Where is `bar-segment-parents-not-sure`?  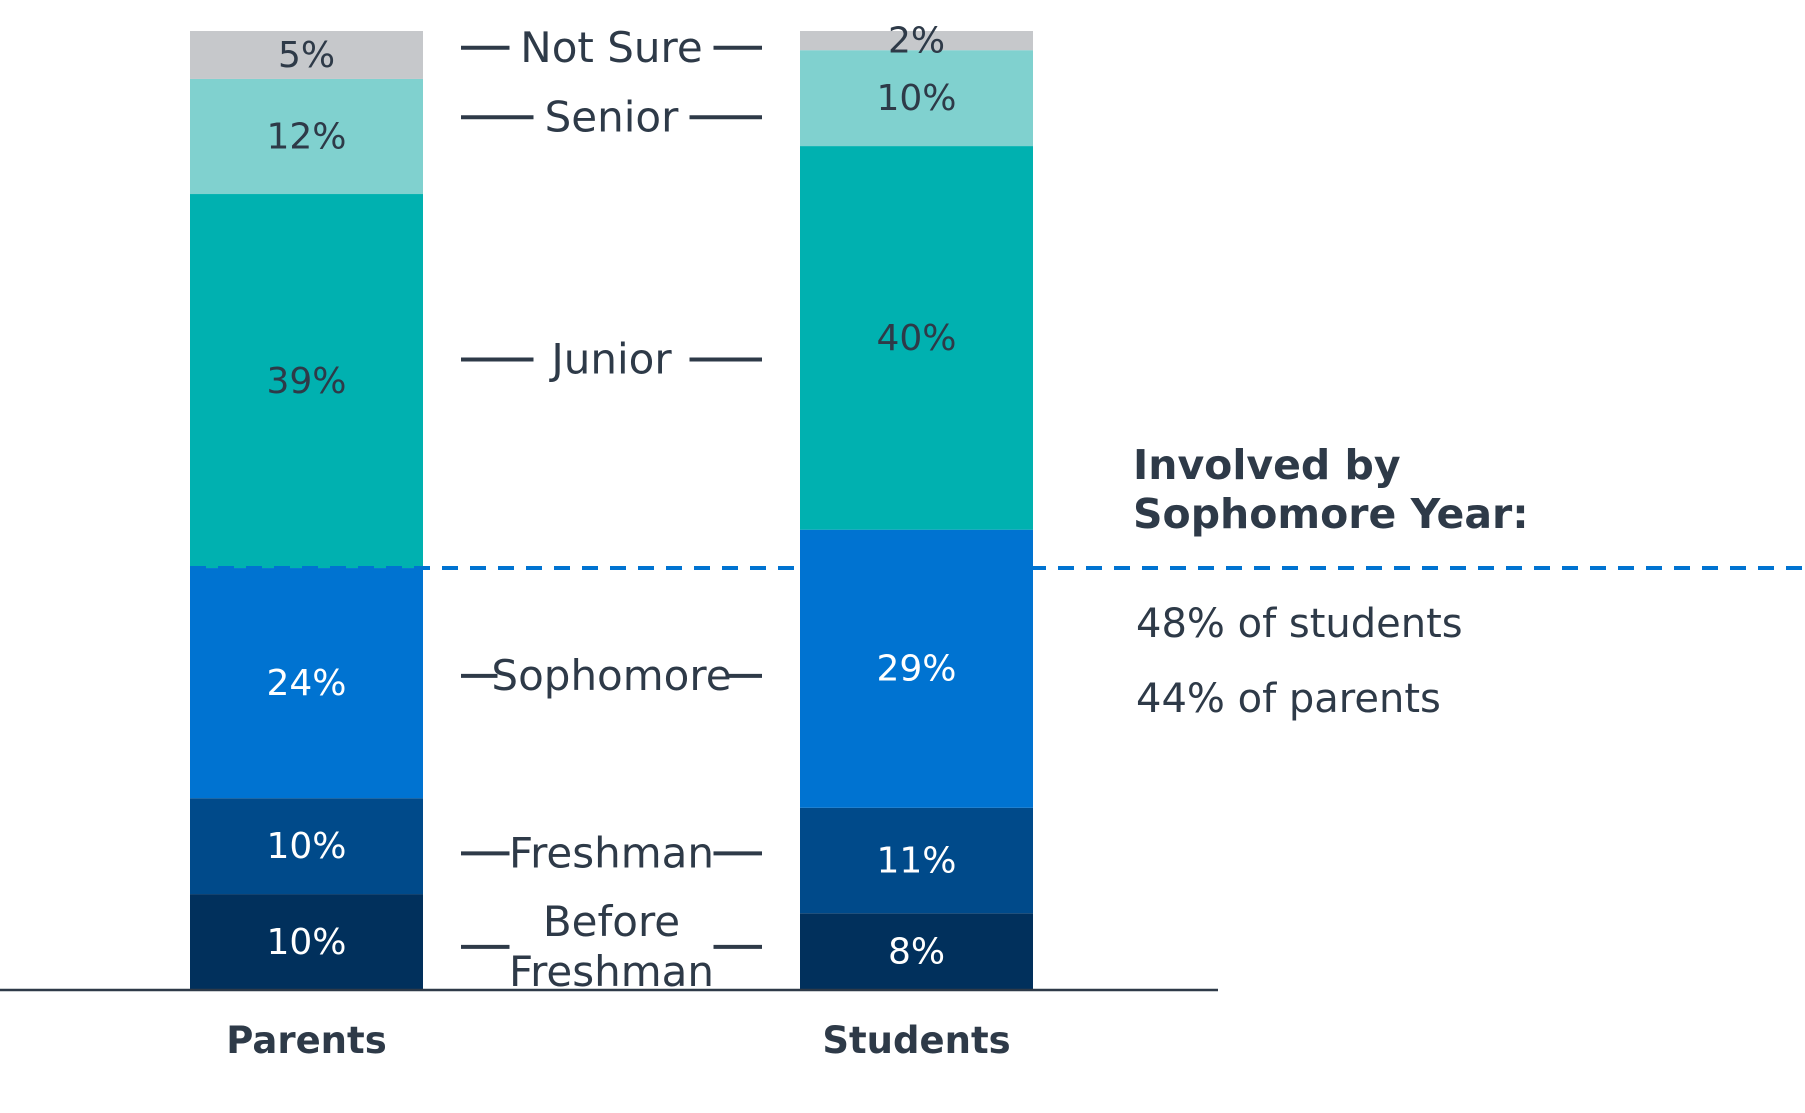
bar-segment-parents-not-sure is located at coordinates (306, 55).